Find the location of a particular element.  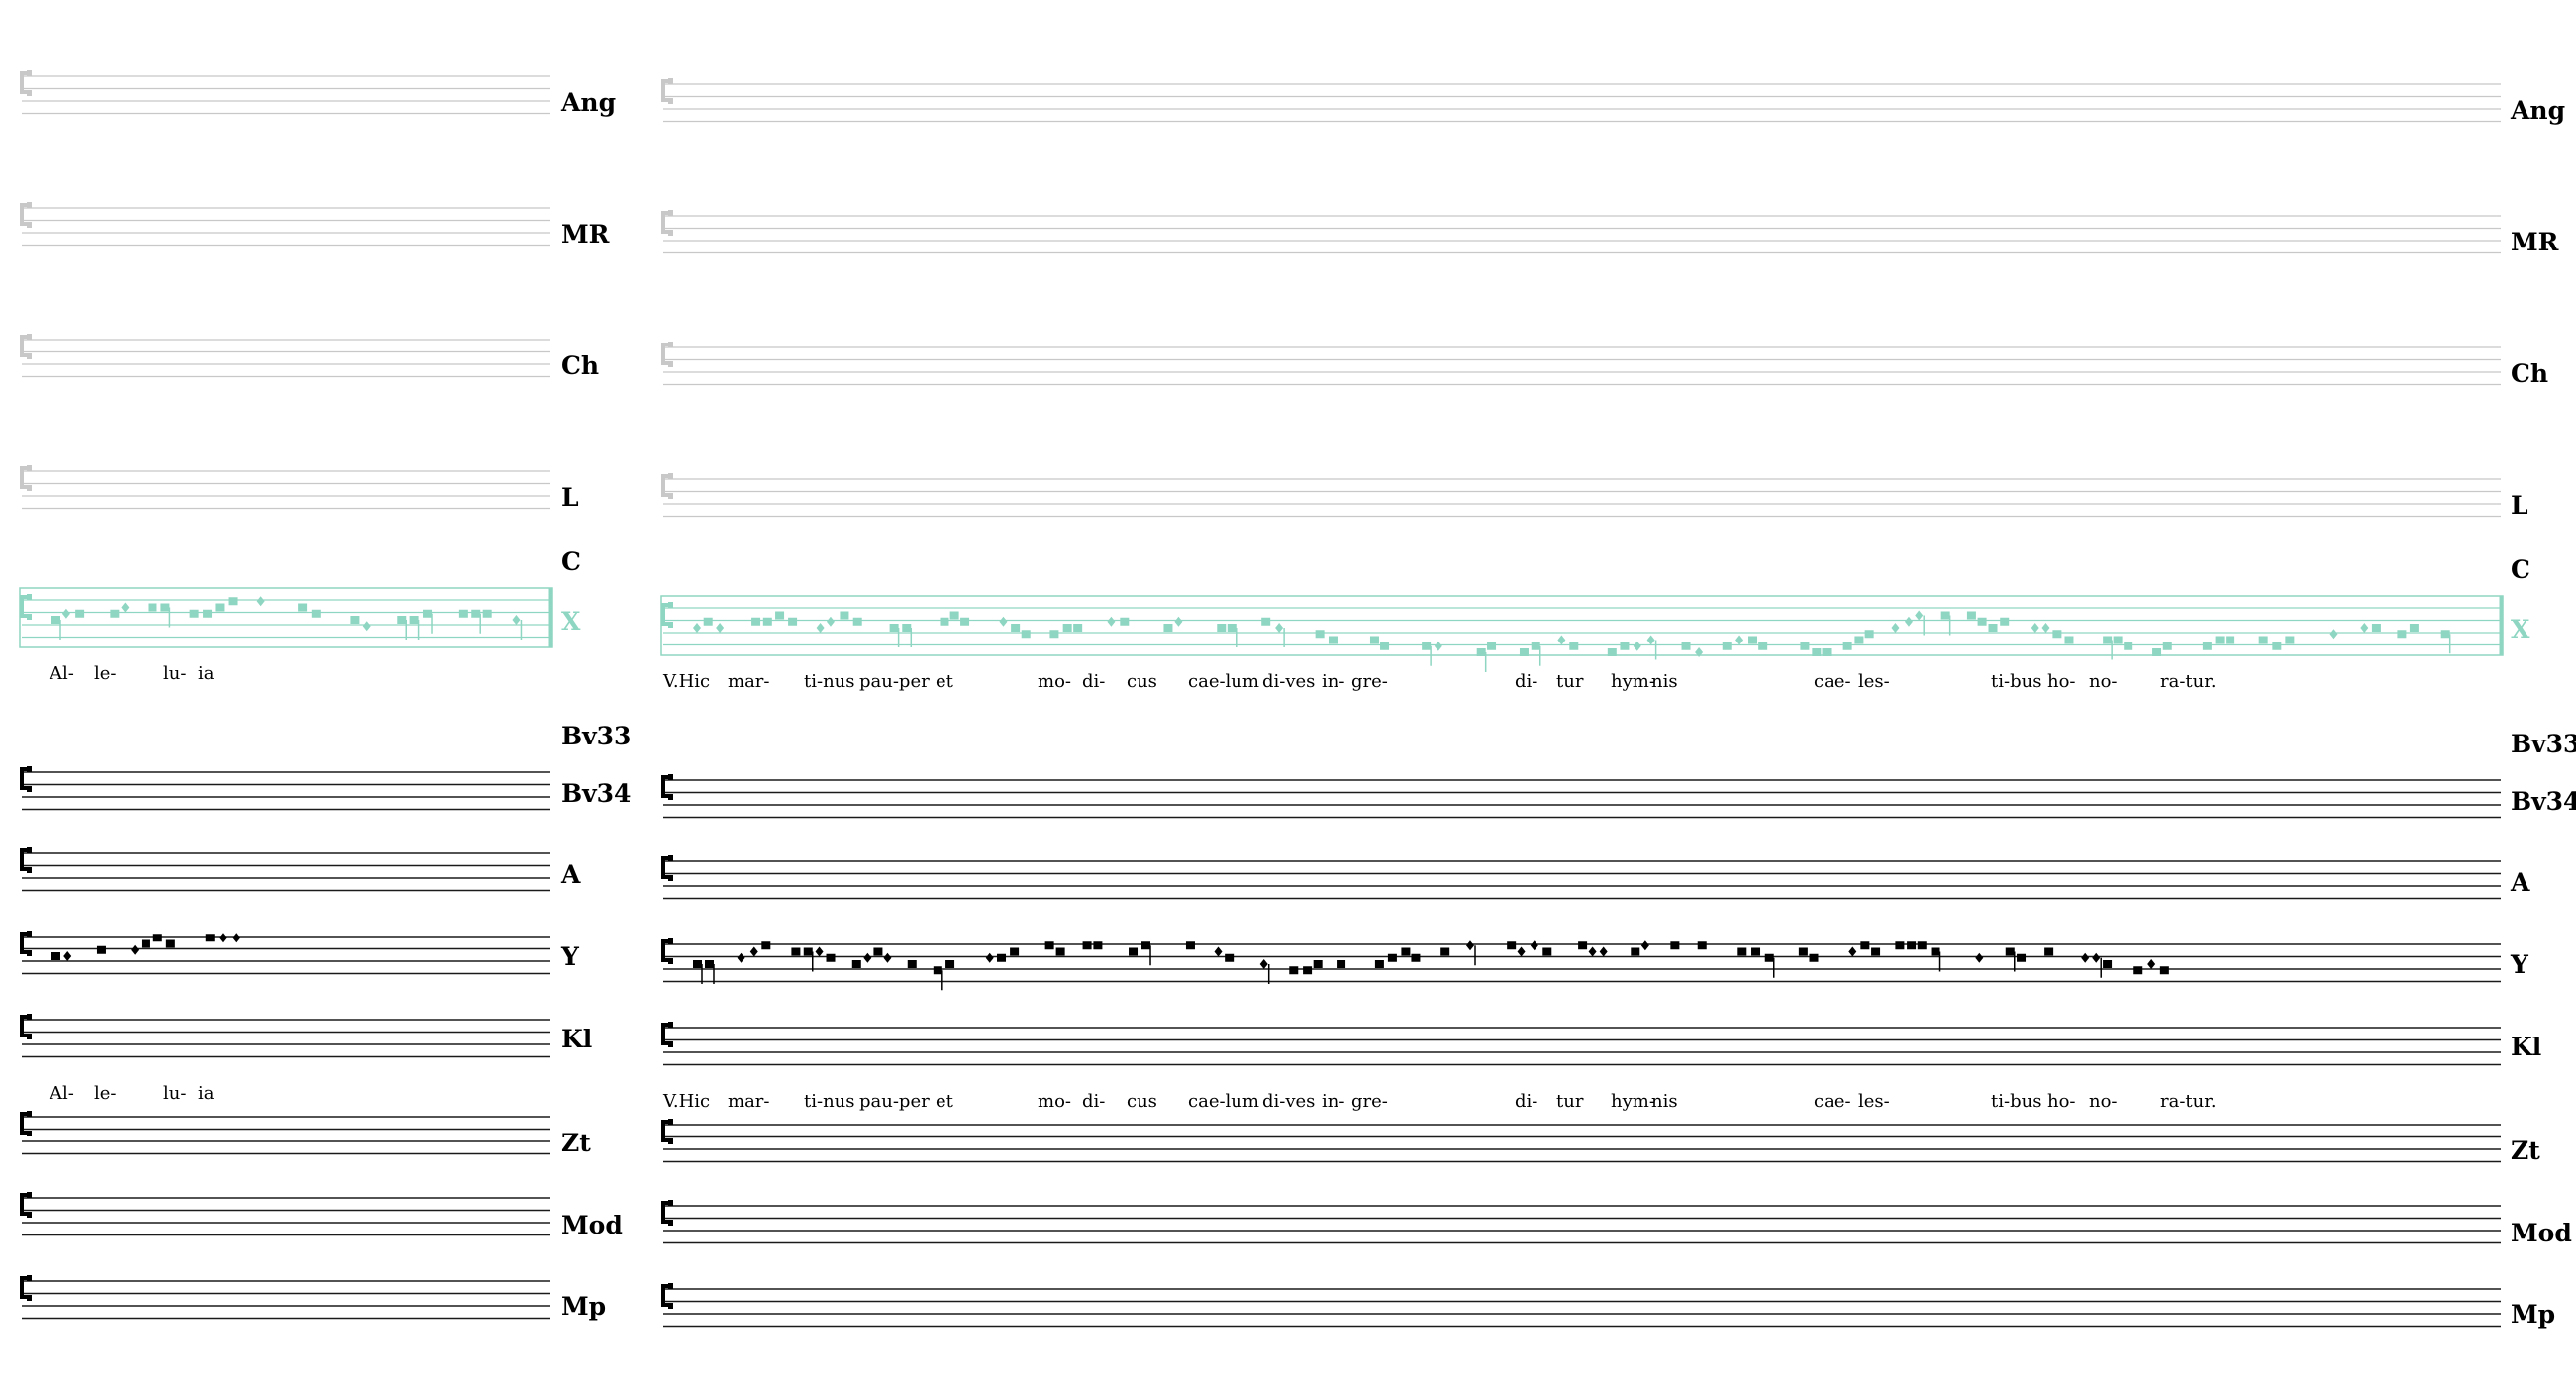

syllable-ref: ra-tur. is located at coordinates (2188, 682).